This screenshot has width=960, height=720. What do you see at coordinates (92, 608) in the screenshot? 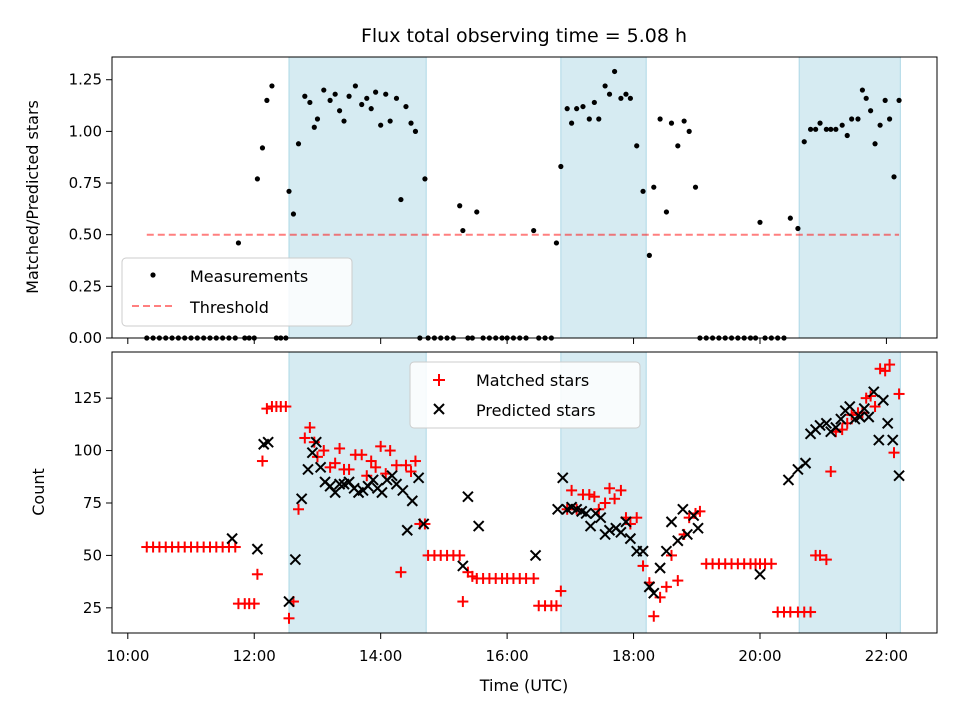
I see `y-tick-label: 25` at bounding box center [92, 608].